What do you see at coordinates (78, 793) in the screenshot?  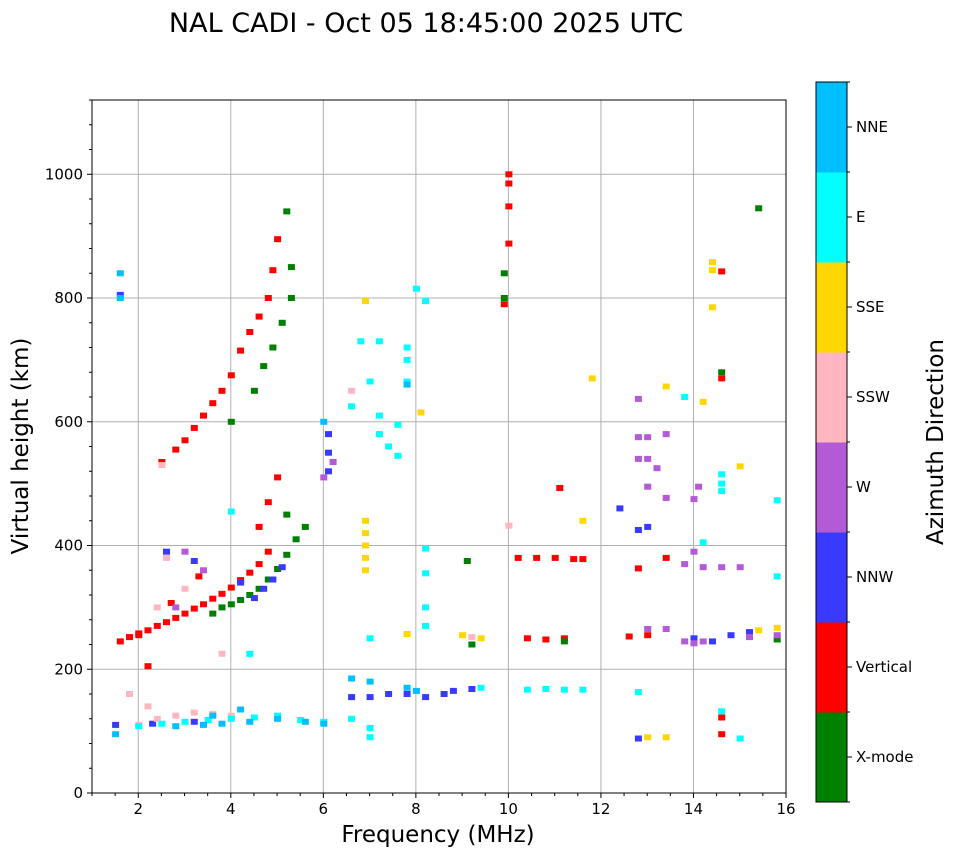 I see `y-tick-label: 0` at bounding box center [78, 793].